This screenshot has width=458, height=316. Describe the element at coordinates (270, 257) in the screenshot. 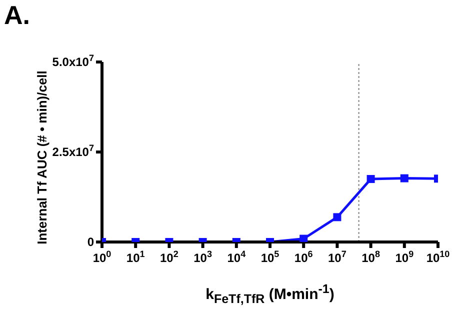

I see `x-tick-label: 10$^{5}$` at that location.